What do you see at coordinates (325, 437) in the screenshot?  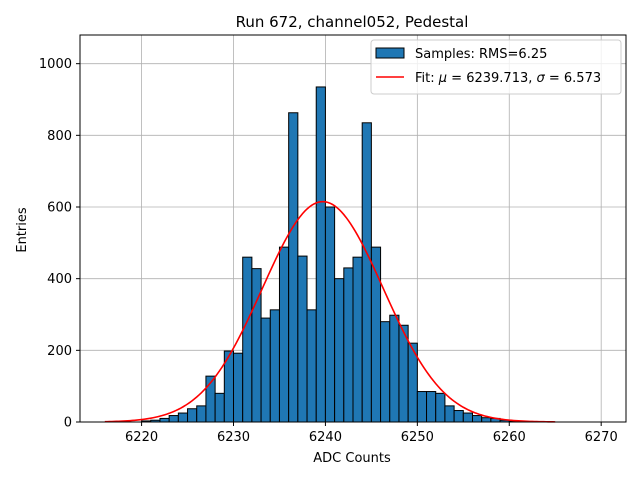 I see `x-tick-label: 6240` at bounding box center [325, 437].